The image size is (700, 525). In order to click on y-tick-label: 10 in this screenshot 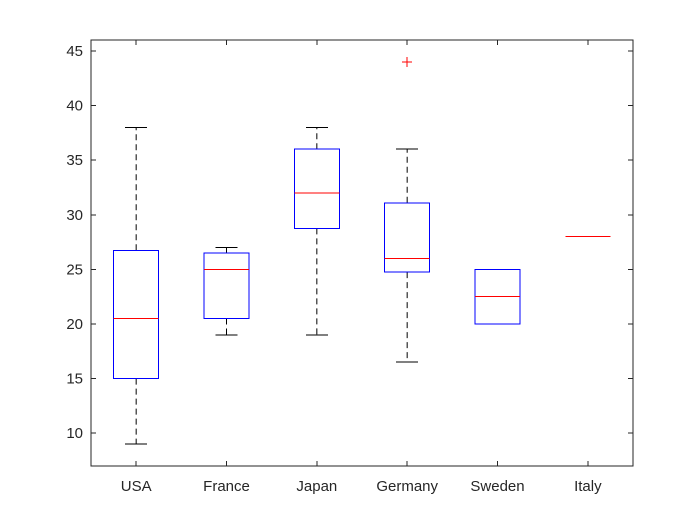, I will do `click(74, 433)`.